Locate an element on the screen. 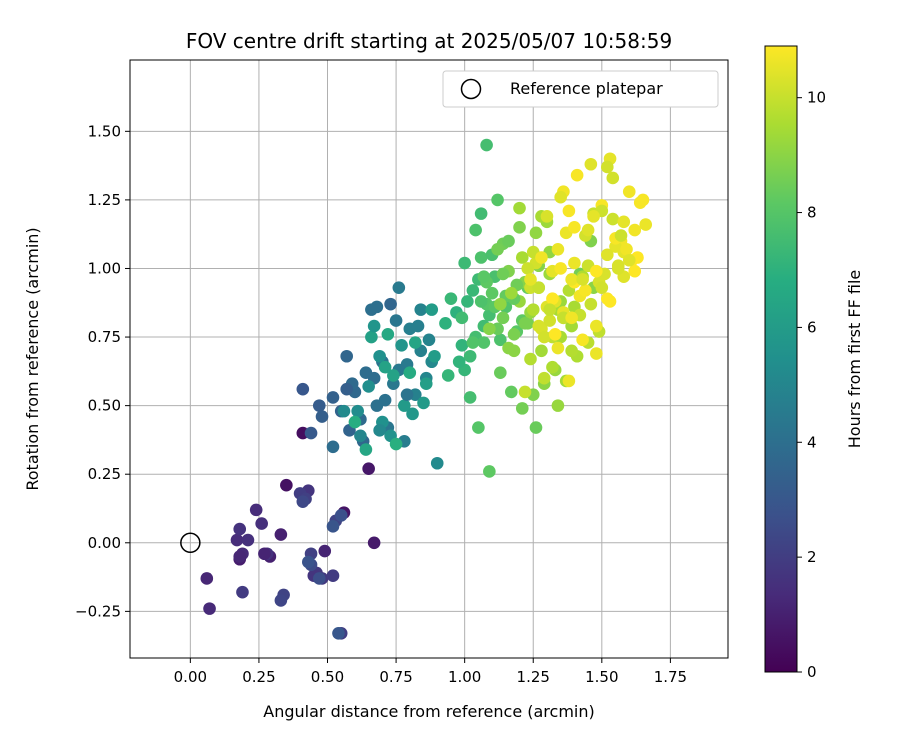 This screenshot has height=750, width=900. x-tick-label: 1.75 is located at coordinates (670, 677).